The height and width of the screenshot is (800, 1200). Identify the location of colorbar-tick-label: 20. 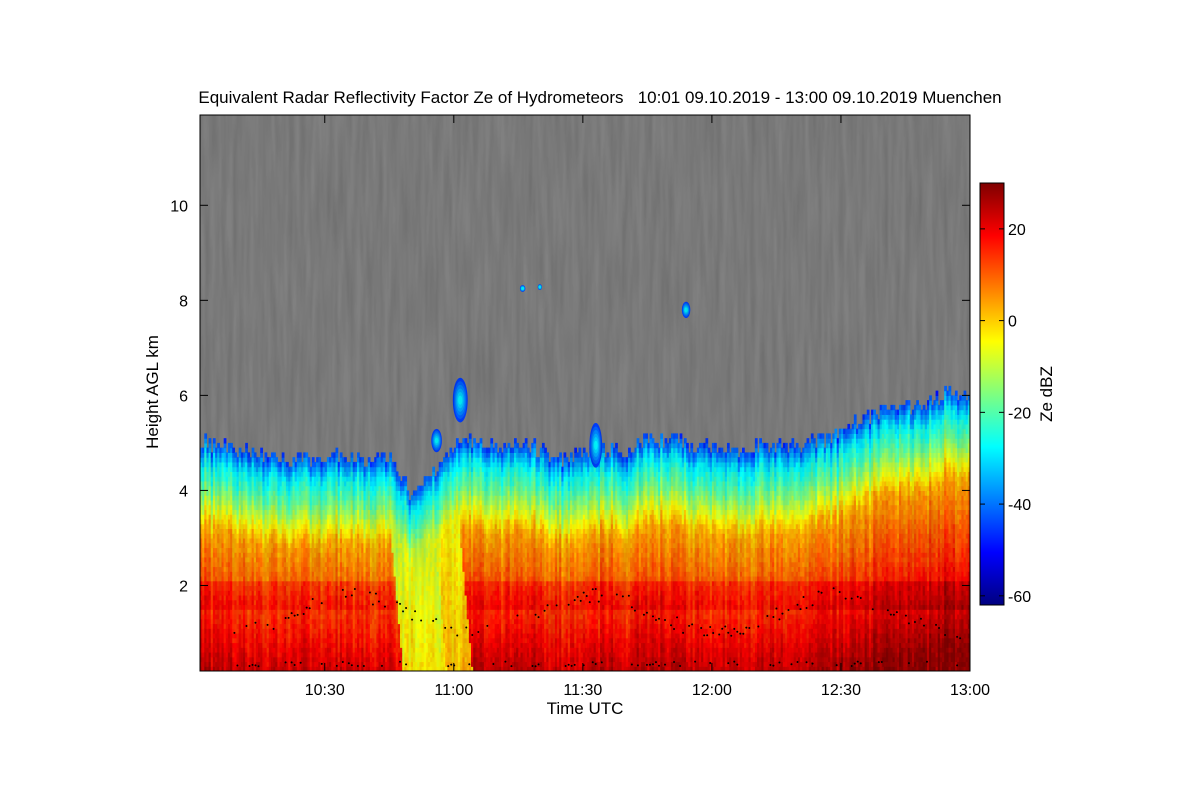
(1017, 230).